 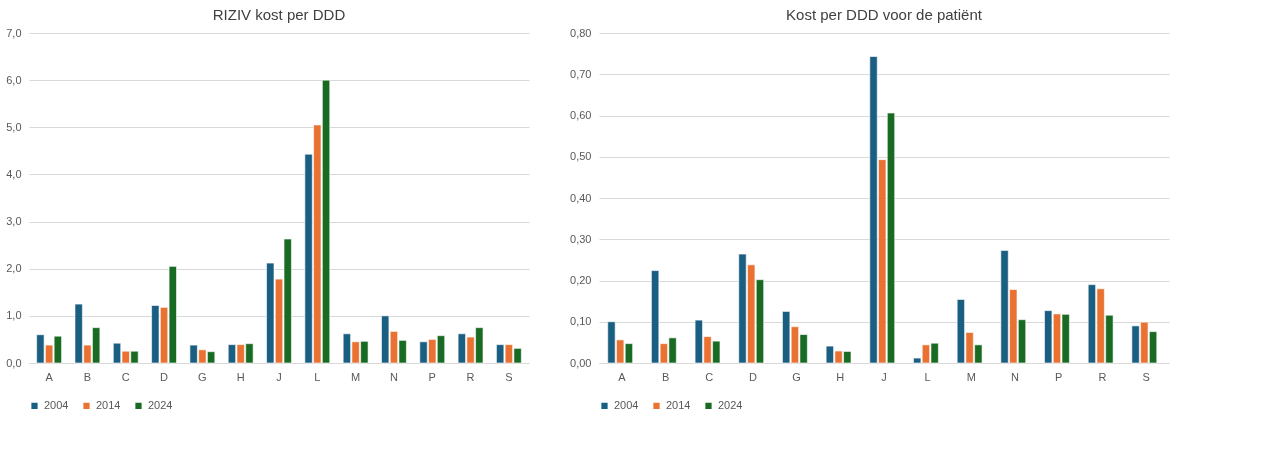 What do you see at coordinates (581, 238) in the screenshot?
I see `y-tick-label: 0,30` at bounding box center [581, 238].